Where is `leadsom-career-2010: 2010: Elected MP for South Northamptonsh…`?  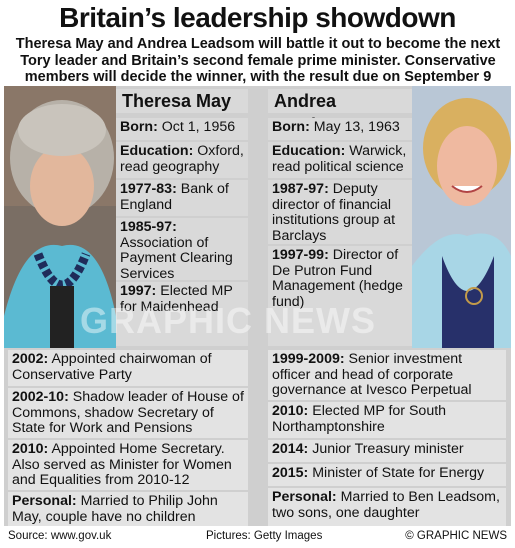 leadsom-career-2010: 2010: Elected MP for South Northamptonsh… is located at coordinates (387, 420).